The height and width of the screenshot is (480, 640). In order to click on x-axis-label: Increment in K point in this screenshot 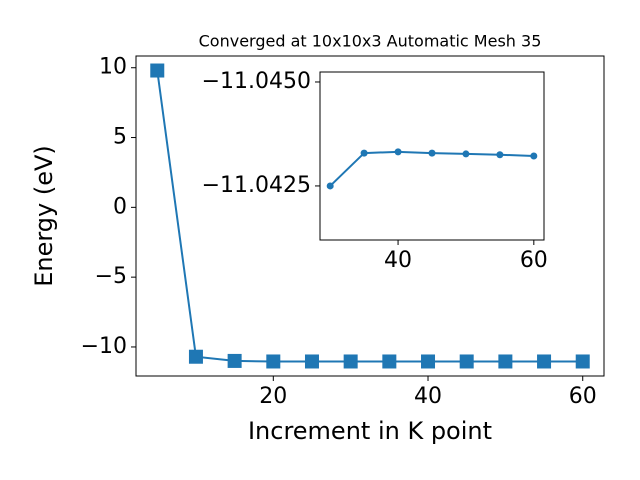, I will do `click(370, 431)`.